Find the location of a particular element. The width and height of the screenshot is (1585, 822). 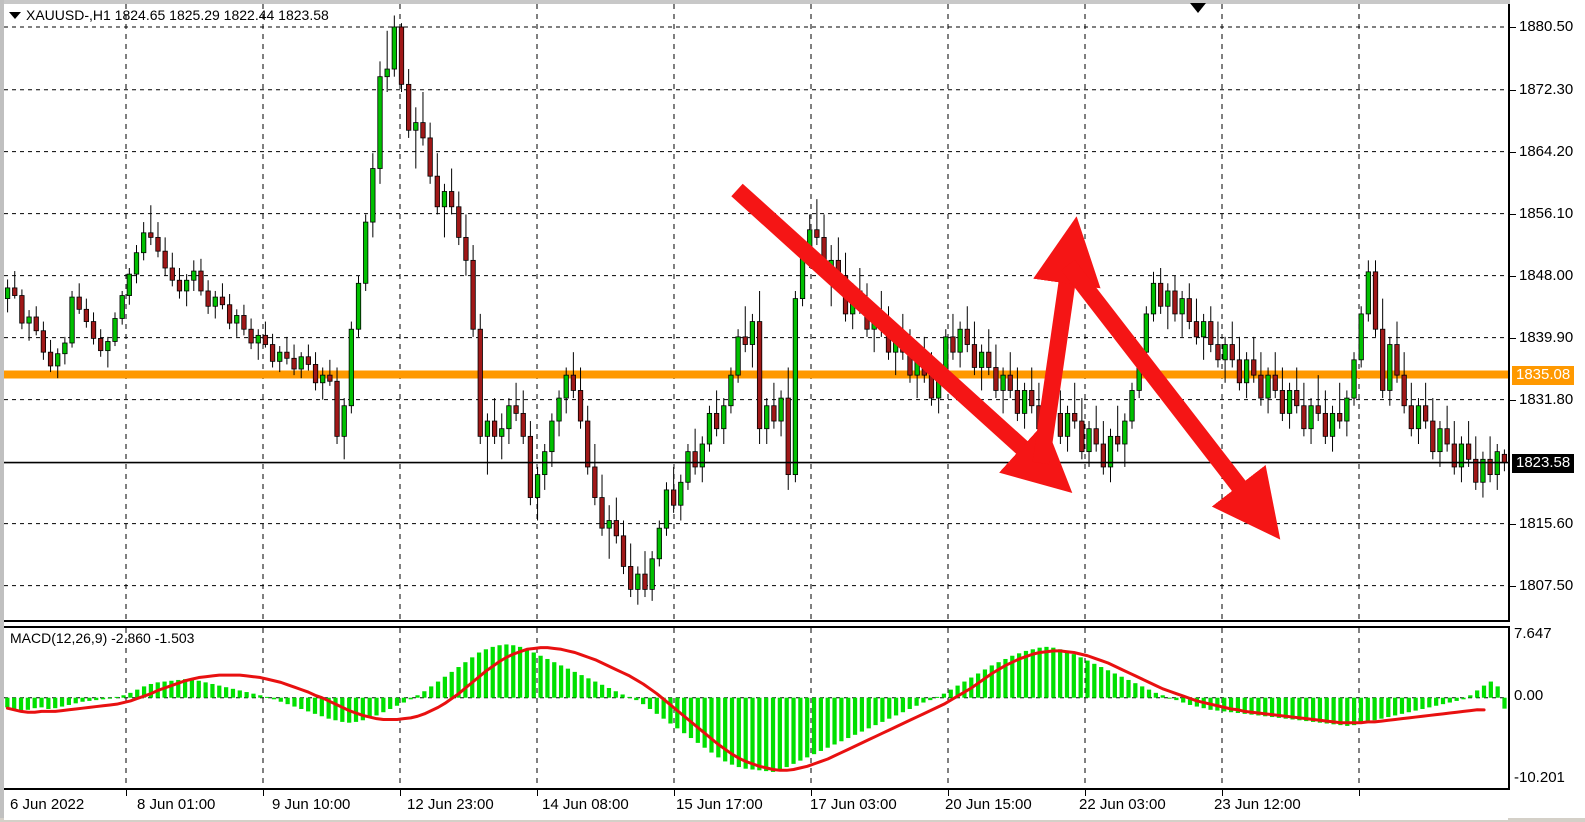

price-level-badge: 1835.08 is located at coordinates (1543, 375).